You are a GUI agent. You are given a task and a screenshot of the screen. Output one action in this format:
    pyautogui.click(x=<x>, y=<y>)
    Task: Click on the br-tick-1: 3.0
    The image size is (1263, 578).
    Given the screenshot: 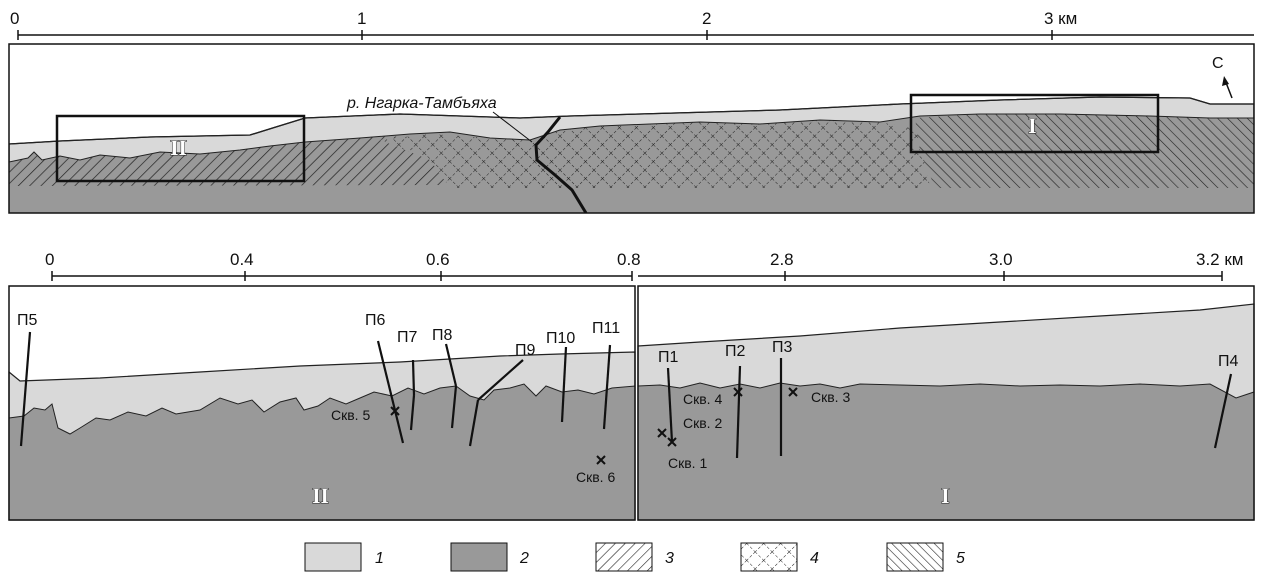 What is the action you would take?
    pyautogui.click(x=1001, y=259)
    